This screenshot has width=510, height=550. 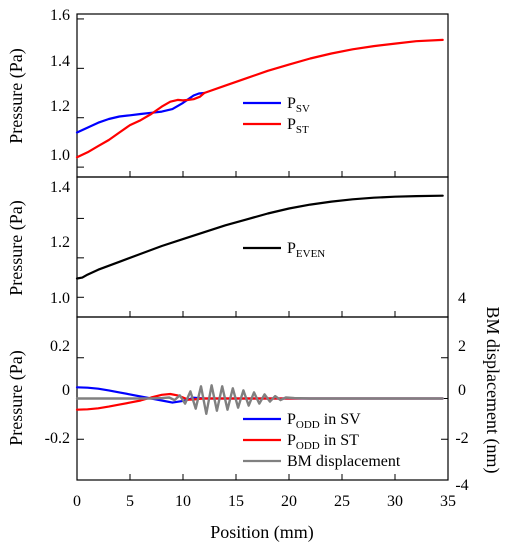 I want to click on legend-label-podd-st: PODD in ST, so click(x=323, y=442).